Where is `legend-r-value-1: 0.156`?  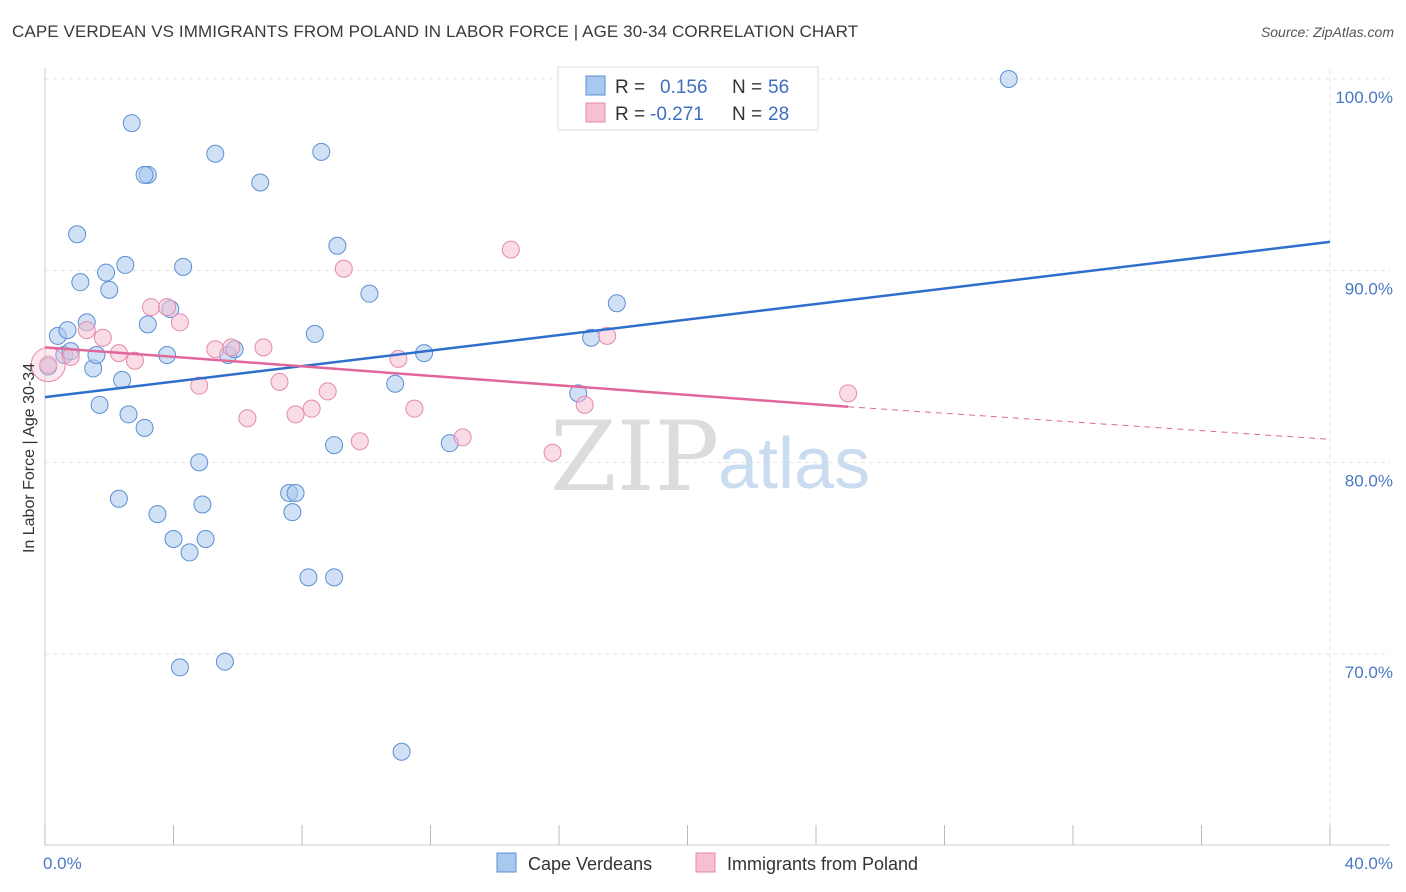 legend-r-value-1: 0.156 is located at coordinates (684, 87).